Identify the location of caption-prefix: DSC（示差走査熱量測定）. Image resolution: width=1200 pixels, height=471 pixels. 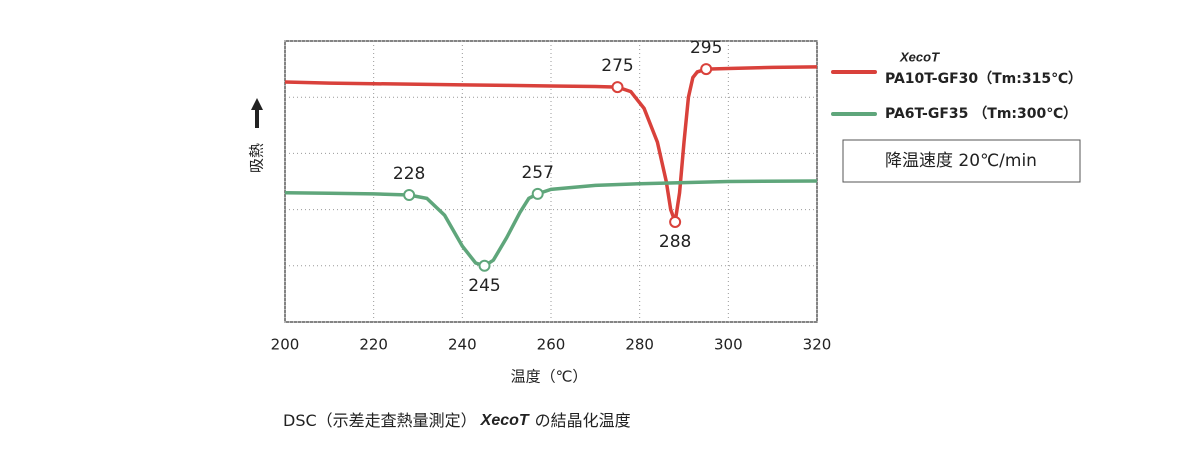
(380, 420).